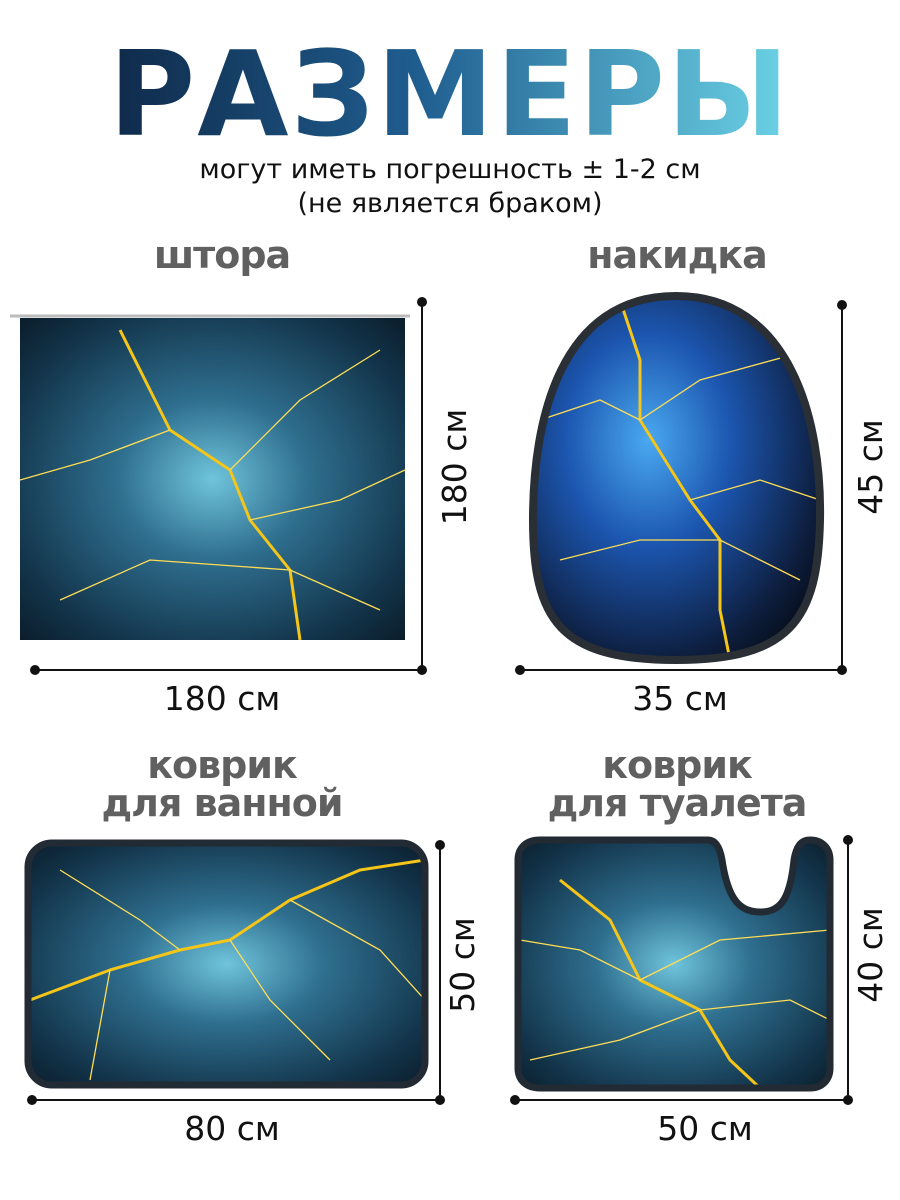  Describe the element at coordinates (221, 803) in the screenshot. I see `item-label: для ванной` at that location.